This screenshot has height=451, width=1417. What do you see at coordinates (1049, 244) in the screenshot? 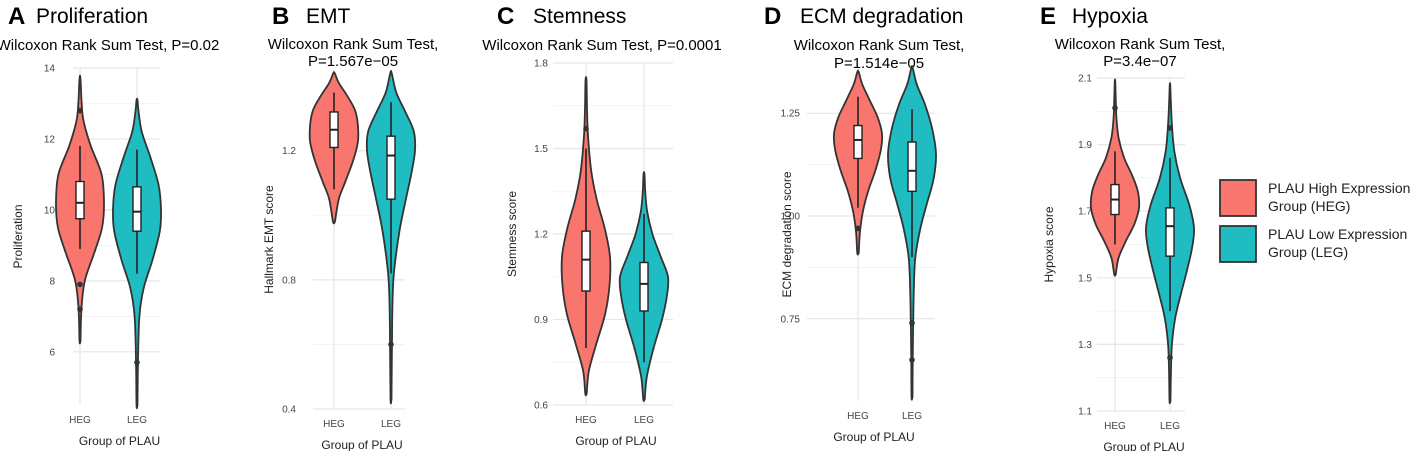
I see `y-axis-title: Hypoxia score` at bounding box center [1049, 244].